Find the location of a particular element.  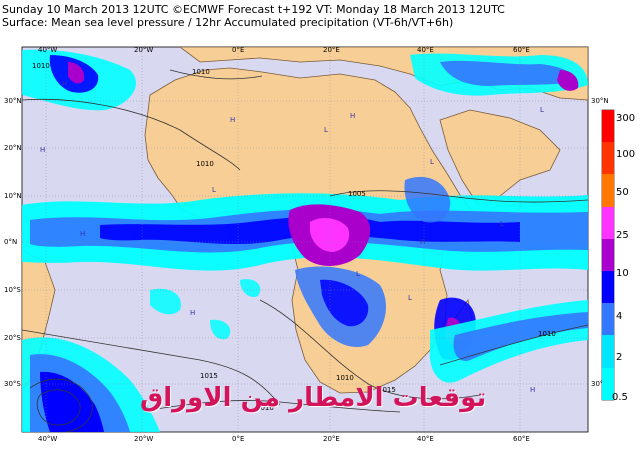

legend-label: 4 is located at coordinates (619, 316).